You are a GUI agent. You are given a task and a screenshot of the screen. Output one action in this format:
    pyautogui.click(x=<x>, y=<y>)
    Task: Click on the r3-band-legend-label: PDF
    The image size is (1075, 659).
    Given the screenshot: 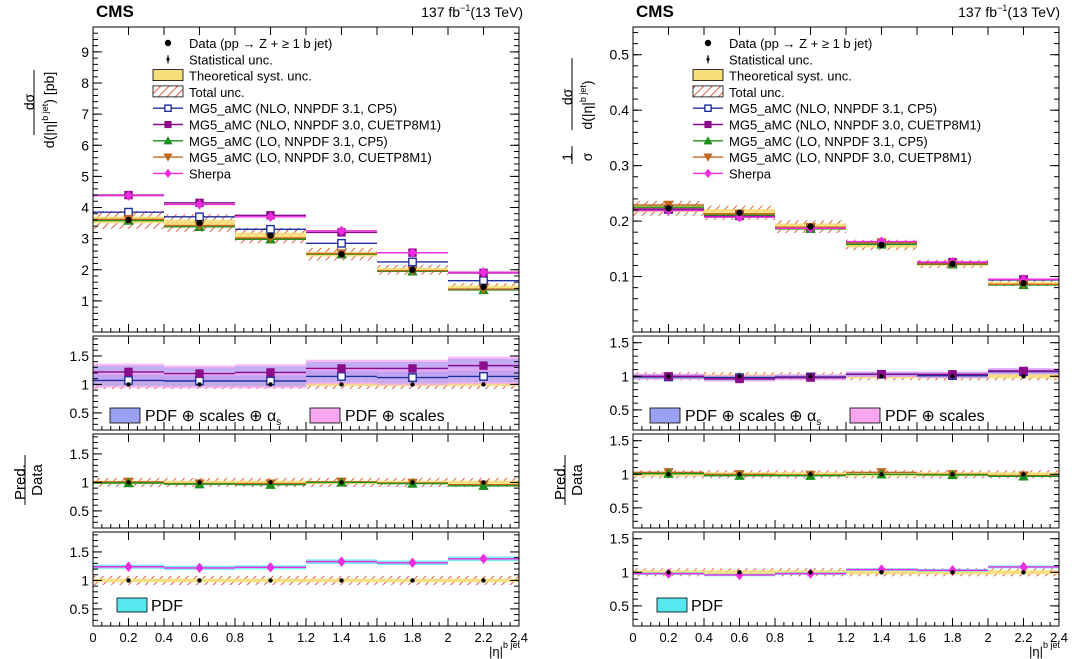 What is the action you would take?
    pyautogui.click(x=707, y=606)
    